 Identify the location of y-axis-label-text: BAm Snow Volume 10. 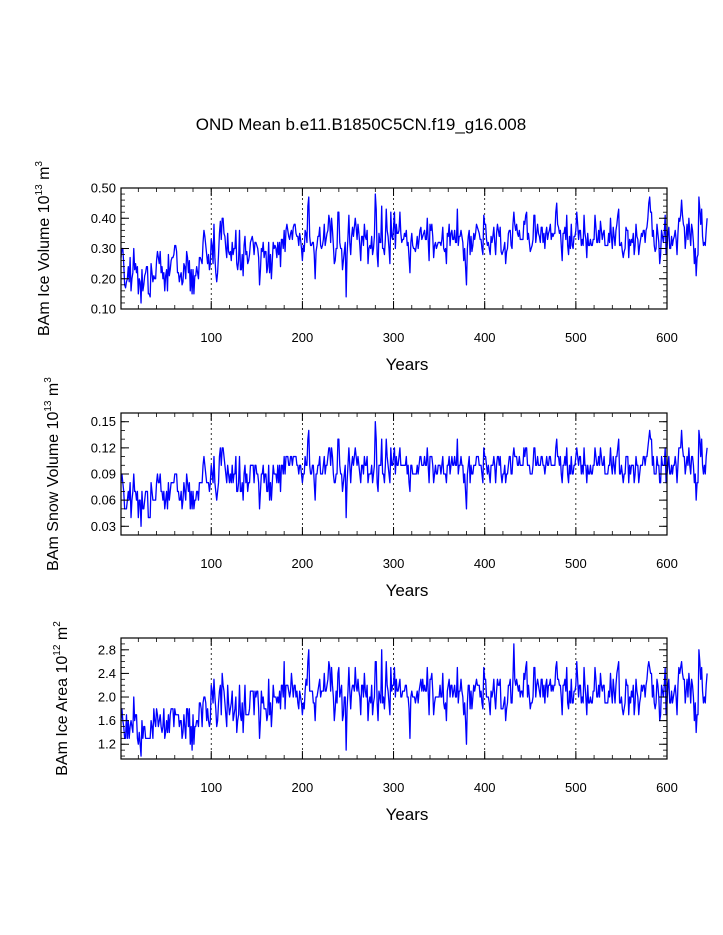
(53, 491).